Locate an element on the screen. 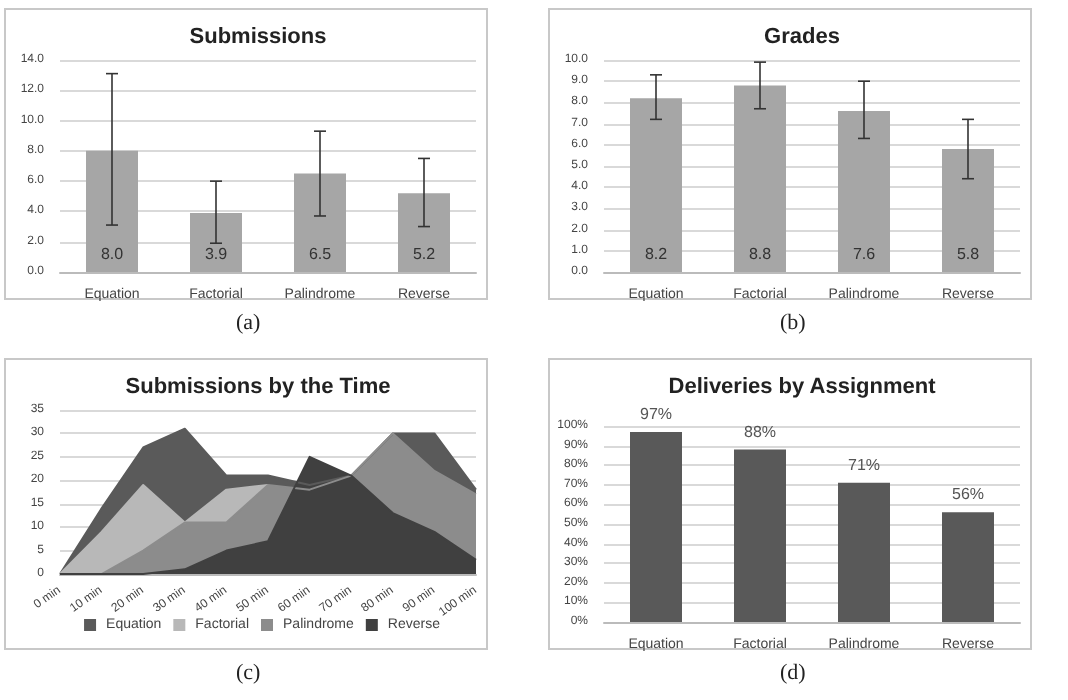 This screenshot has height=700, width=1068. text: (d) is located at coordinates (793, 673).